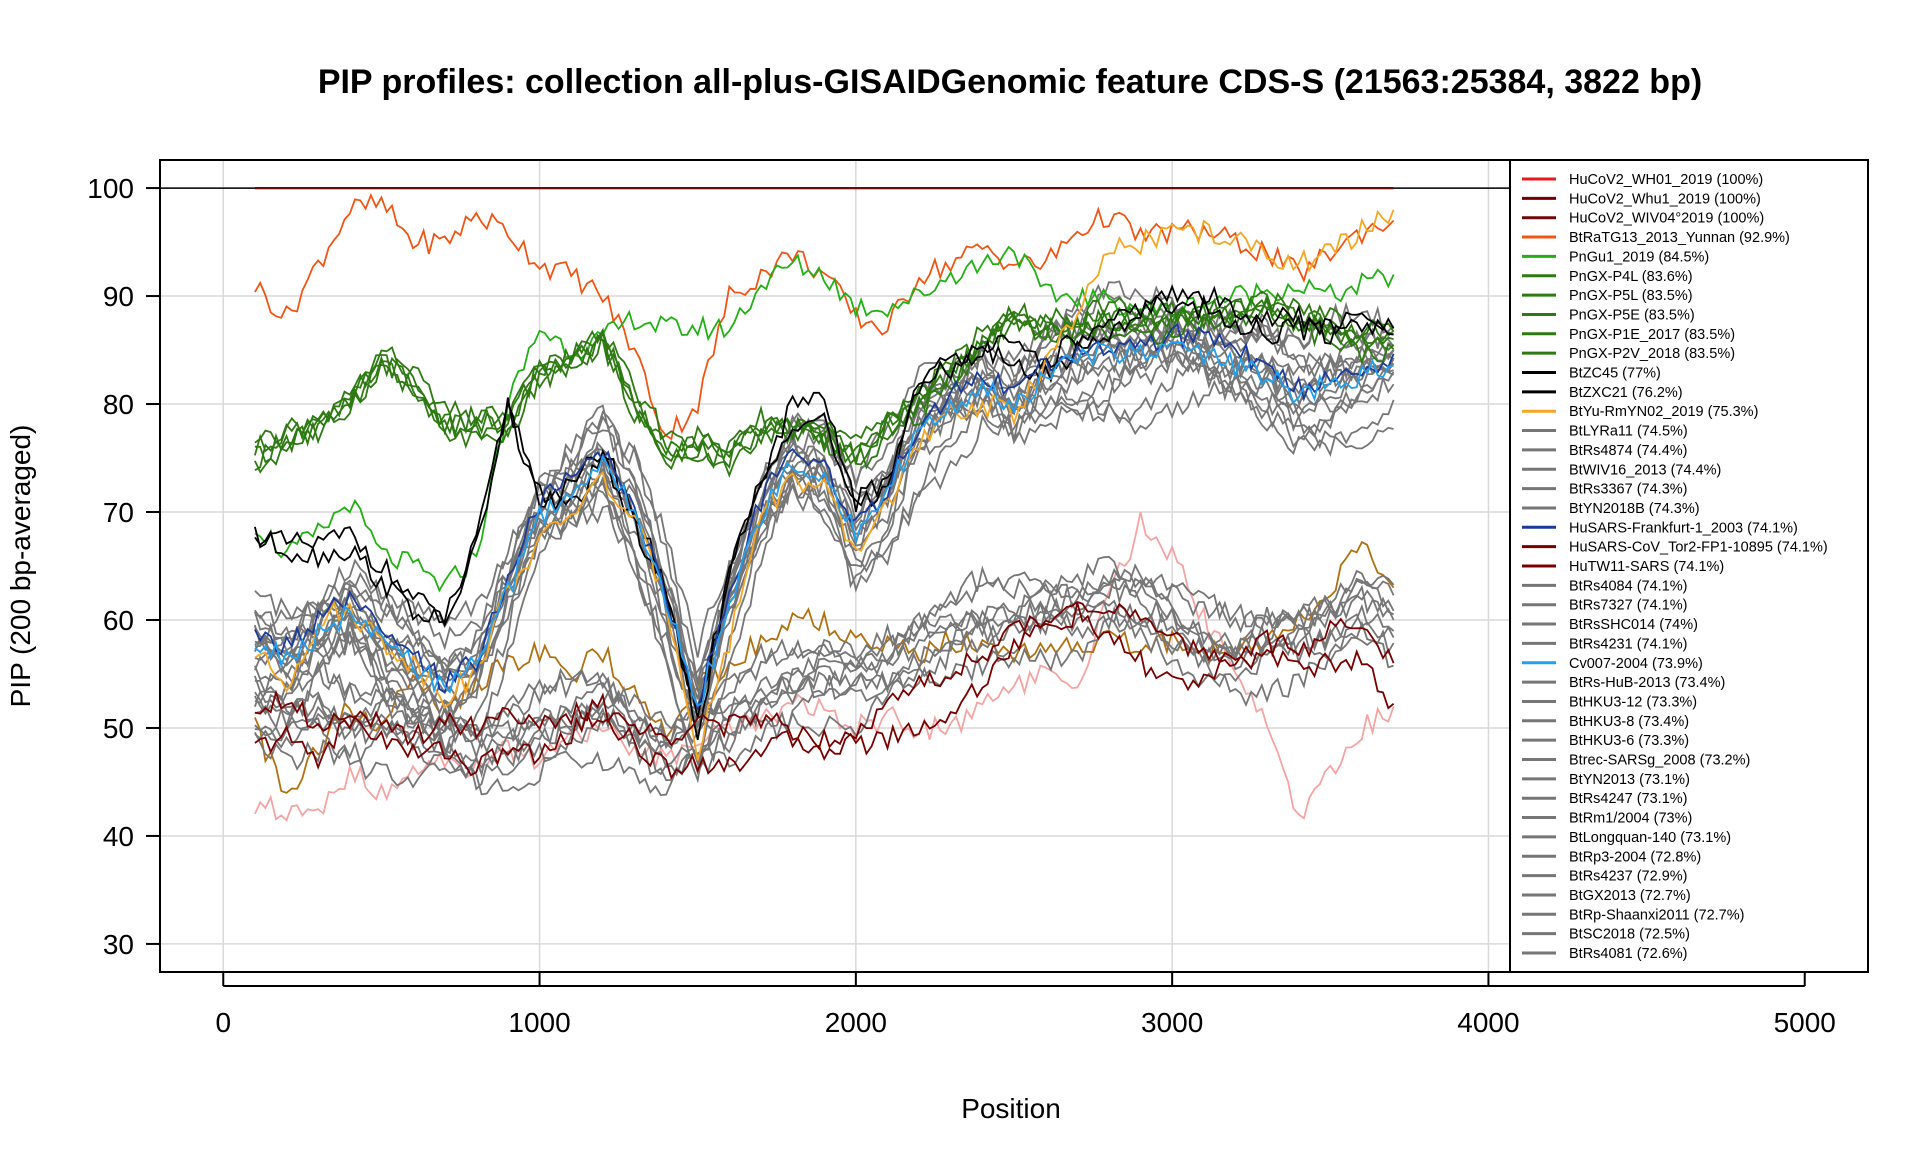 This screenshot has width=1920, height=1152. I want to click on x-tick-label: 5000, so click(1805, 1022).